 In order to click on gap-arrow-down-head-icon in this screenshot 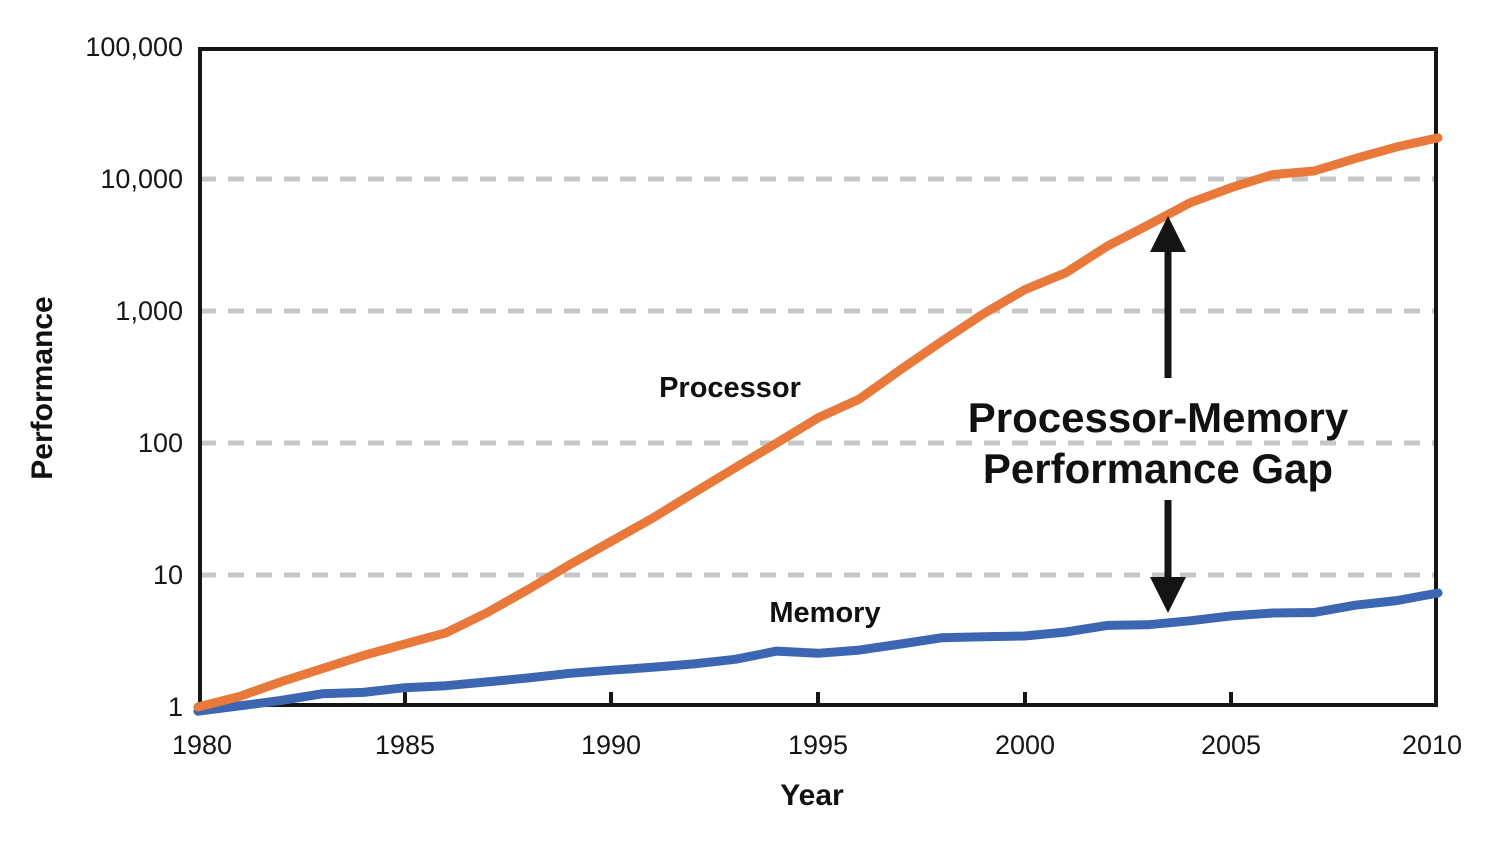, I will do `click(1168, 595)`.